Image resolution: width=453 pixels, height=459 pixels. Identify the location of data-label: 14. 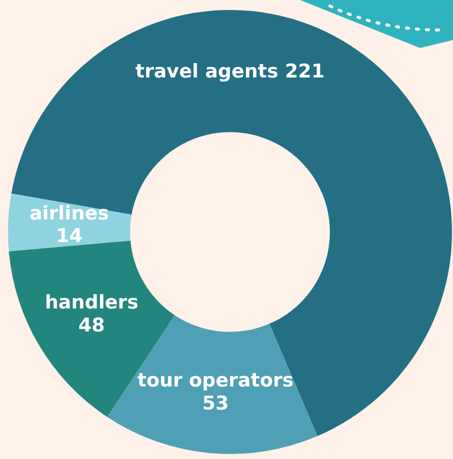
(69, 236).